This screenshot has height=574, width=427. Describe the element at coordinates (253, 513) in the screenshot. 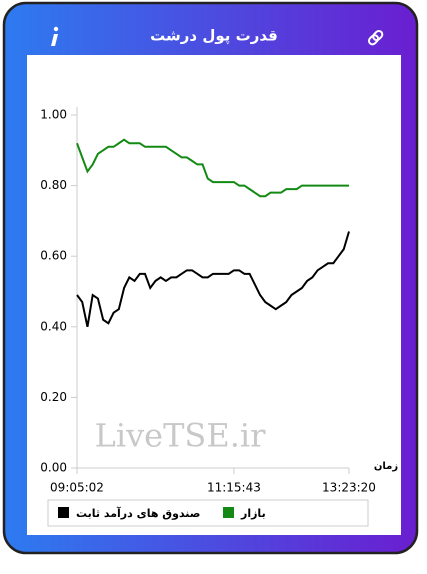

I see `legend-label: بازار` at that location.